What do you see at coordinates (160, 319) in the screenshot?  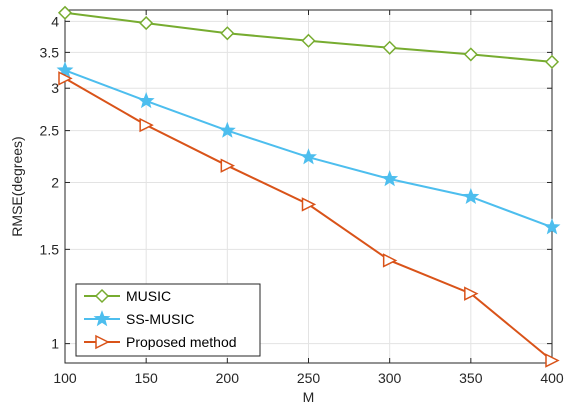 I see `legend-label: SS-MUSIC` at bounding box center [160, 319].